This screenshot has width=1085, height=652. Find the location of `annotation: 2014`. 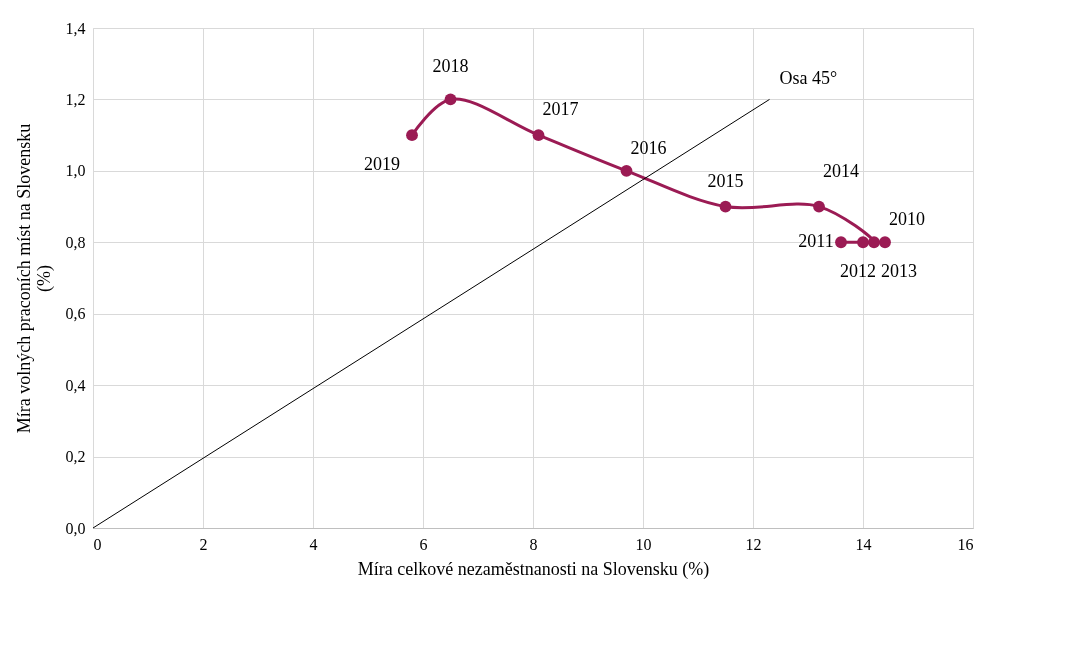

annotation: 2014 is located at coordinates (841, 170).